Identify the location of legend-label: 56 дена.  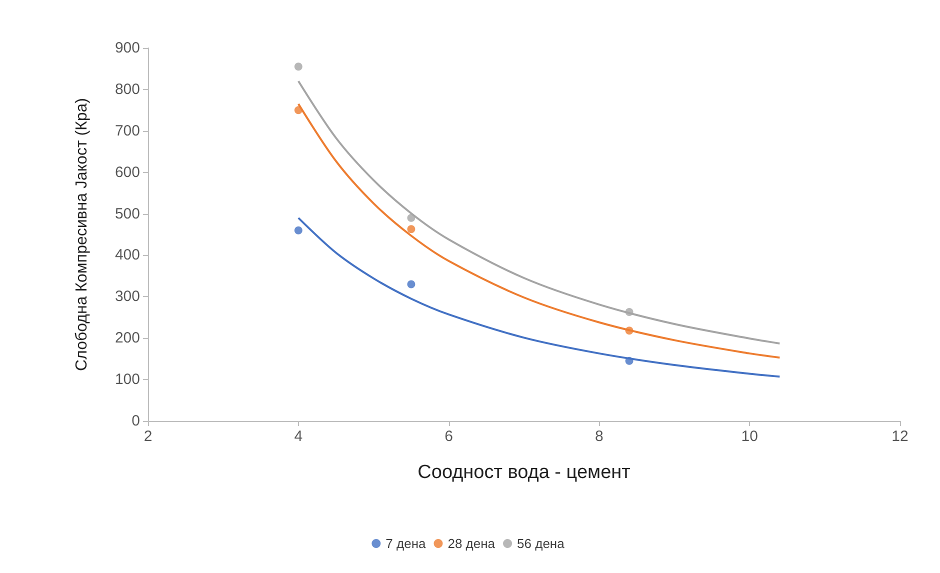
(541, 543).